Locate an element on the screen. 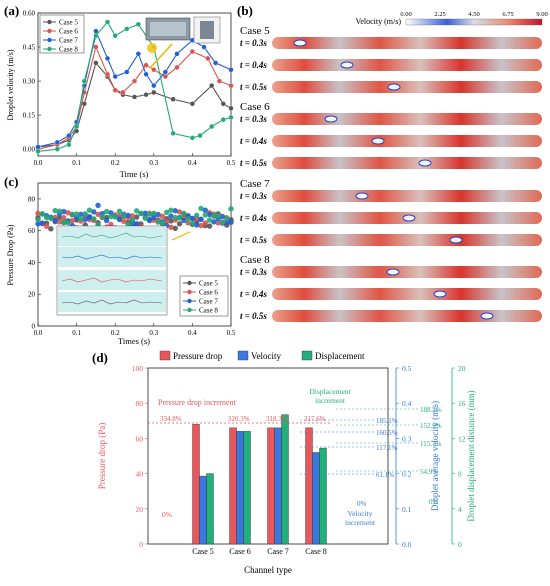 The image size is (550, 586). colorbar is located at coordinates (474, 22).